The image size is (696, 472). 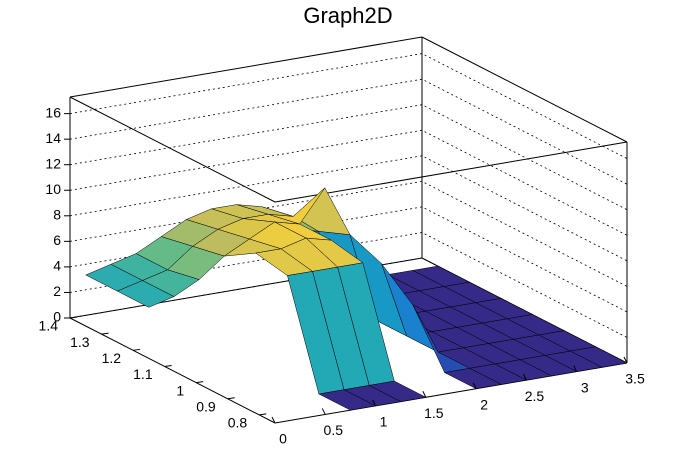 What do you see at coordinates (57, 240) in the screenshot?
I see `z-tick-label: 6` at bounding box center [57, 240].